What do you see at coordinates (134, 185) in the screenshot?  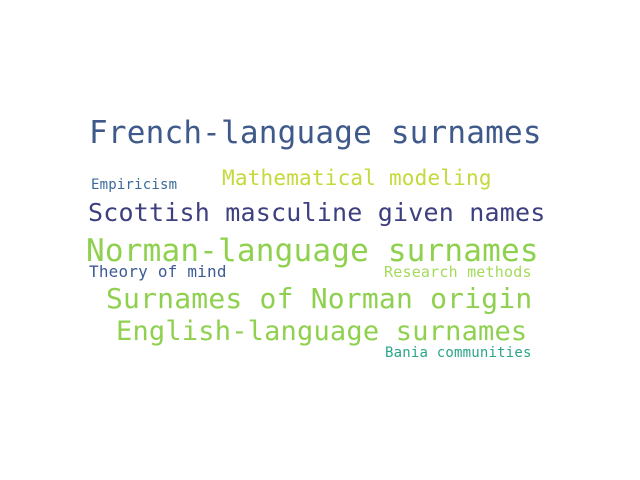 I see `word-empiricism: Empiricism` at bounding box center [134, 185].